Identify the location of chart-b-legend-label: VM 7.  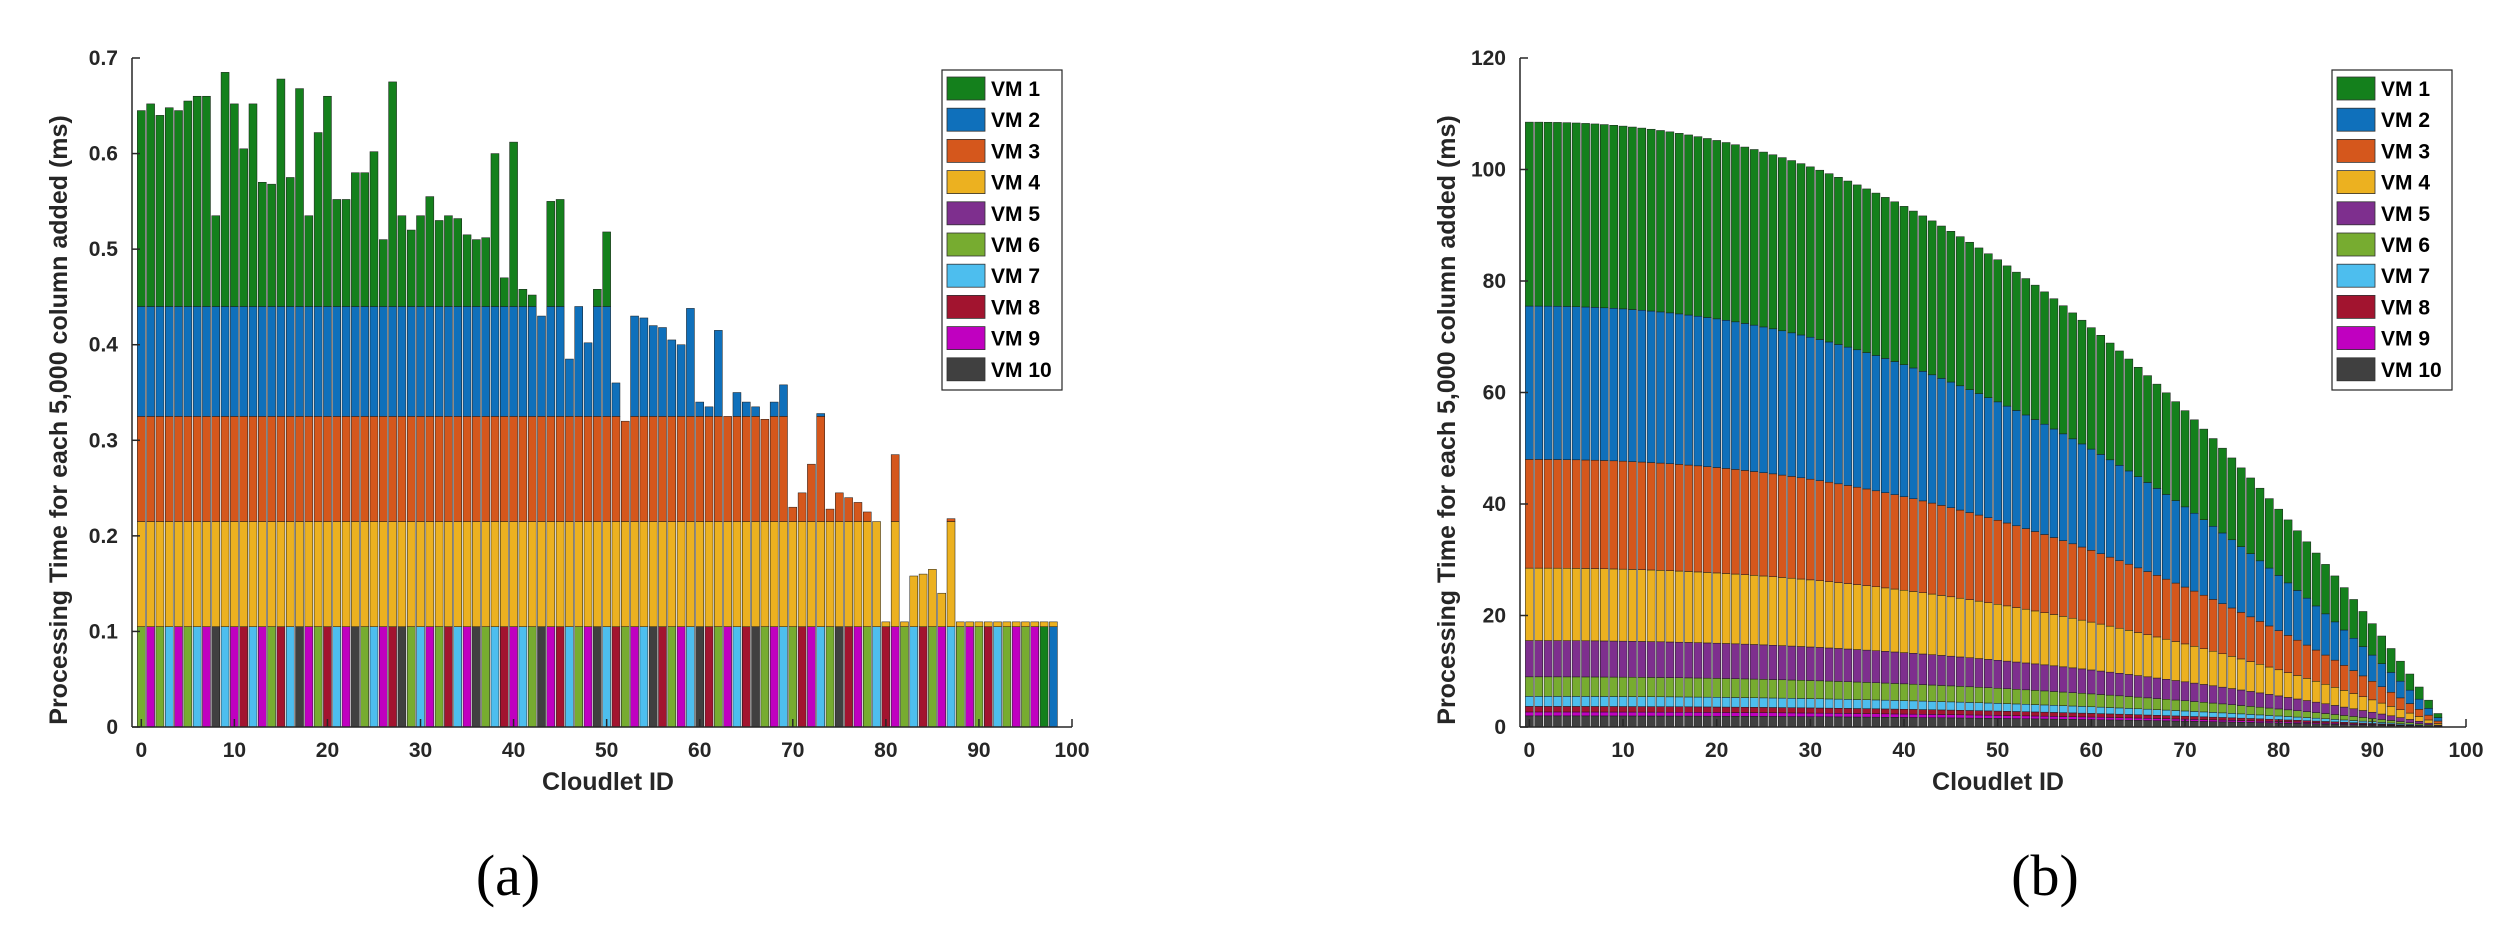
(2405, 276).